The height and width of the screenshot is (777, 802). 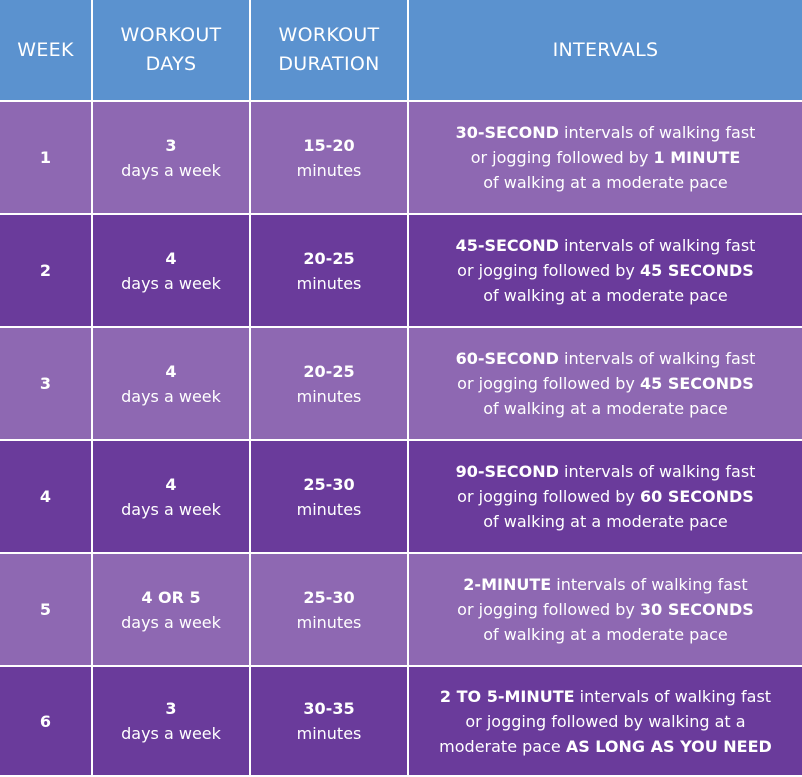 What do you see at coordinates (329, 64) in the screenshot?
I see `header-duration-line2: DURATION` at bounding box center [329, 64].